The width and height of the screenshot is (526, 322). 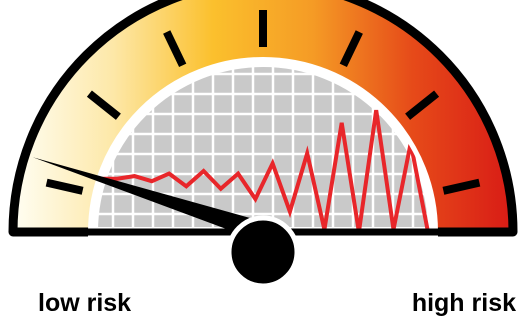 I want to click on low-risk-label: low risk, so click(x=85, y=303).